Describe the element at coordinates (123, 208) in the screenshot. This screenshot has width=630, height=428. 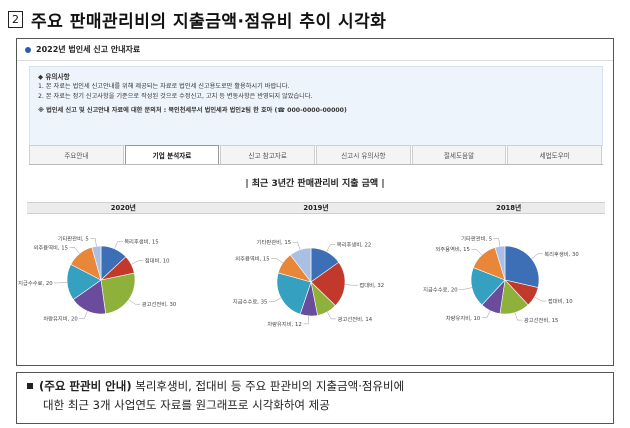
I see `year-label-2020: 2020년` at that location.